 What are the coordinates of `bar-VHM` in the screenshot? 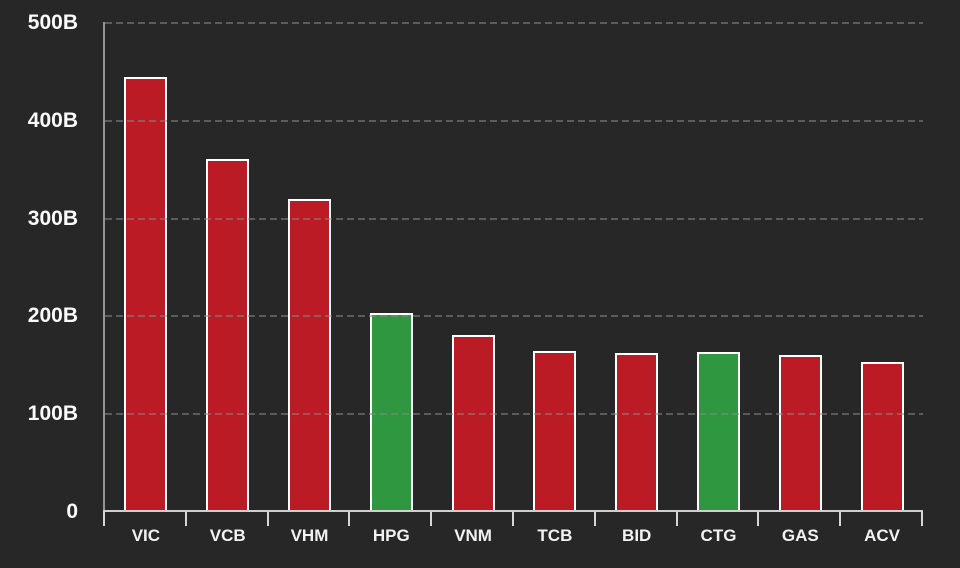 It's located at (309, 355).